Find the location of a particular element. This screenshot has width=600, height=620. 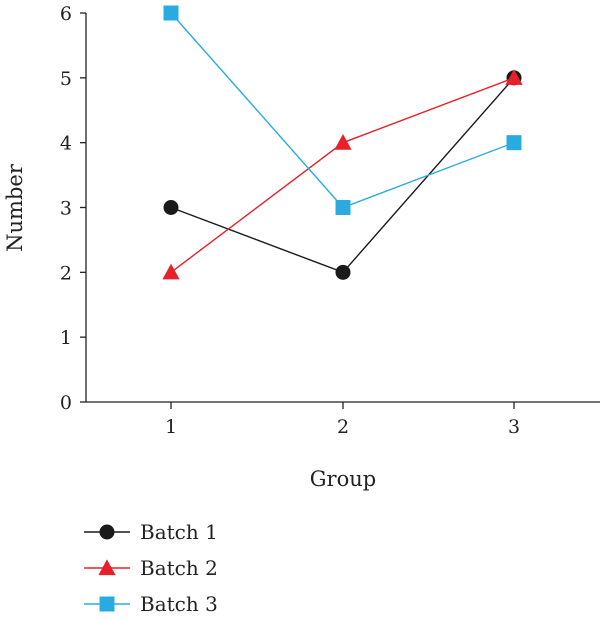

x-axis-title: Group is located at coordinates (343, 479).